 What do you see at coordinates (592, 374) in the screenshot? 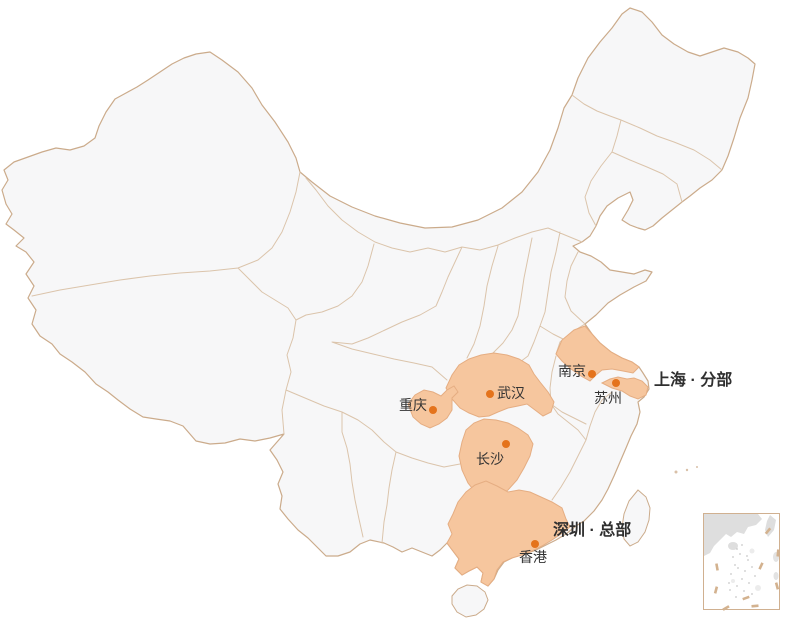
I see `city-marker-nanjing` at bounding box center [592, 374].